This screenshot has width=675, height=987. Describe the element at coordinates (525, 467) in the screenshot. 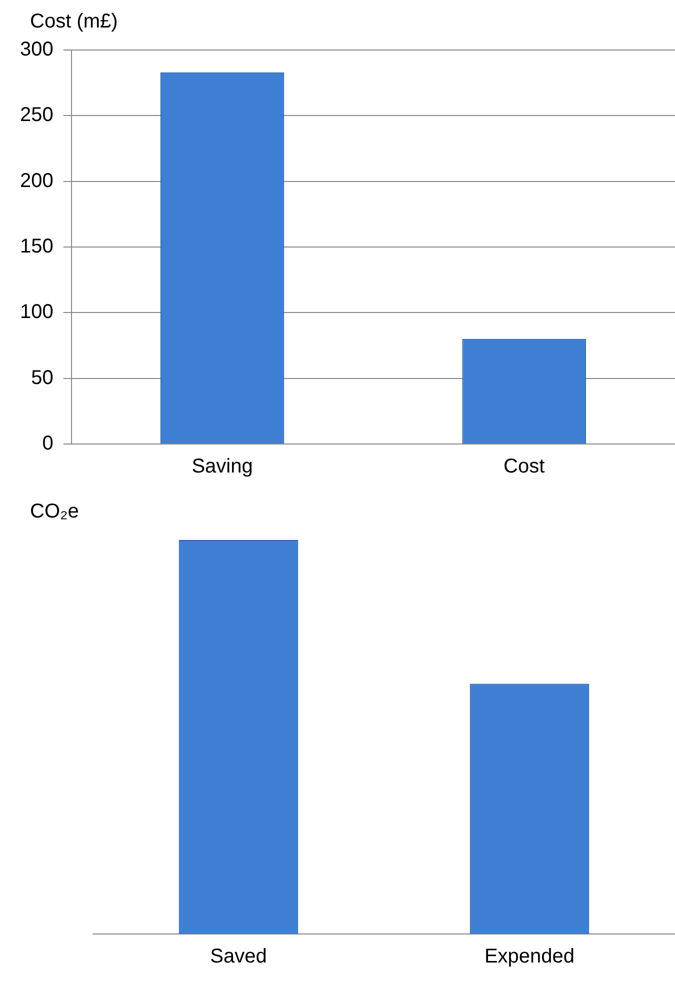

I see `x-tick-label: Cost` at that location.